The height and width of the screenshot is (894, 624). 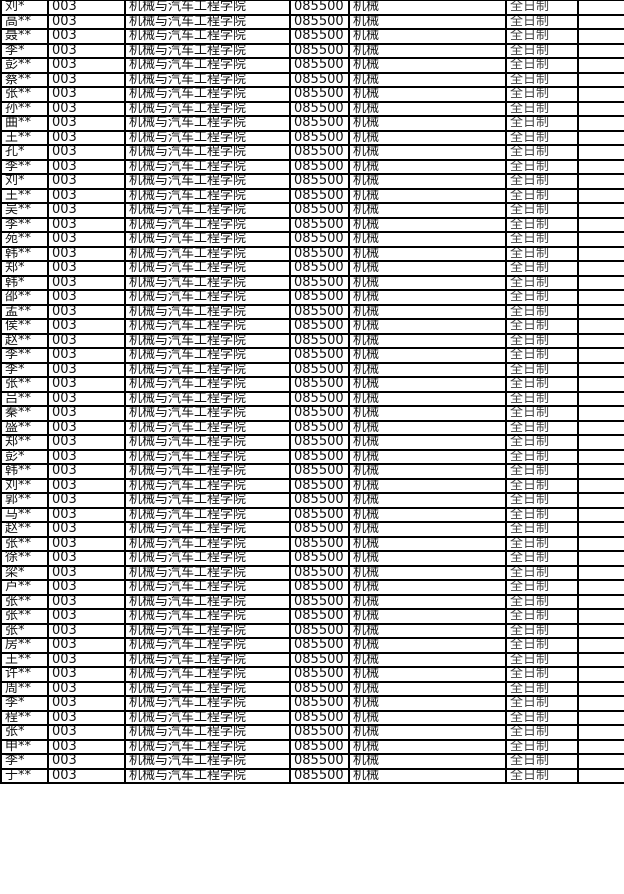 What do you see at coordinates (24, 543) in the screenshot?
I see `student-name: 张**` at bounding box center [24, 543].